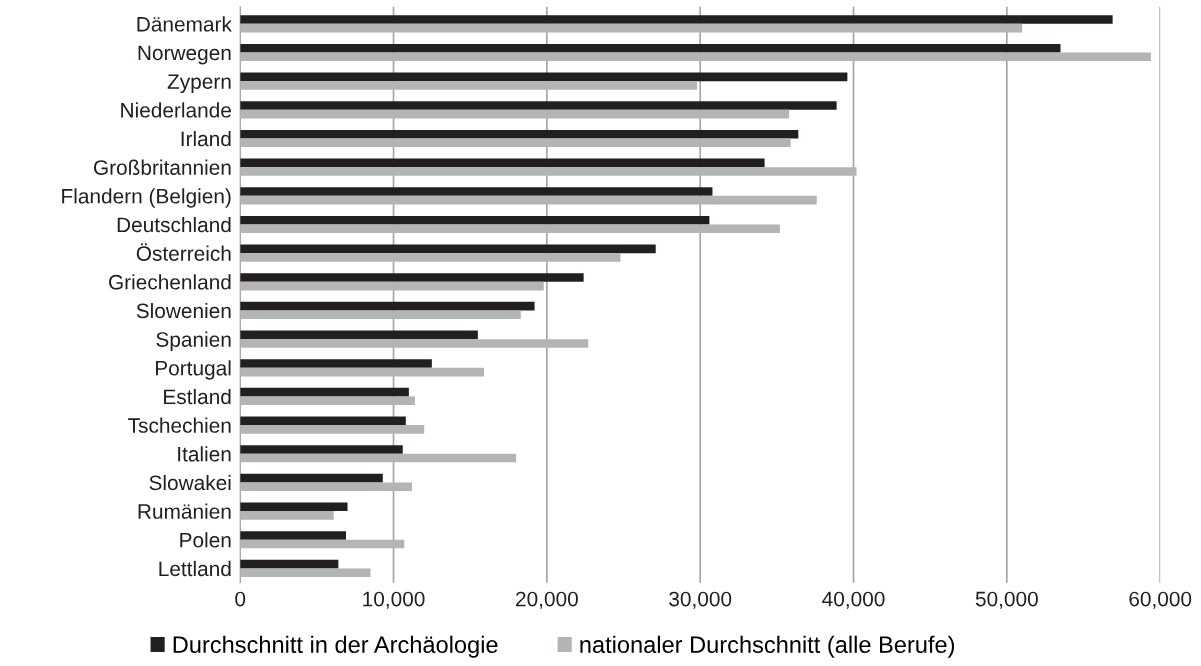  I want to click on y-tick-label: Griechenland, so click(170, 282).